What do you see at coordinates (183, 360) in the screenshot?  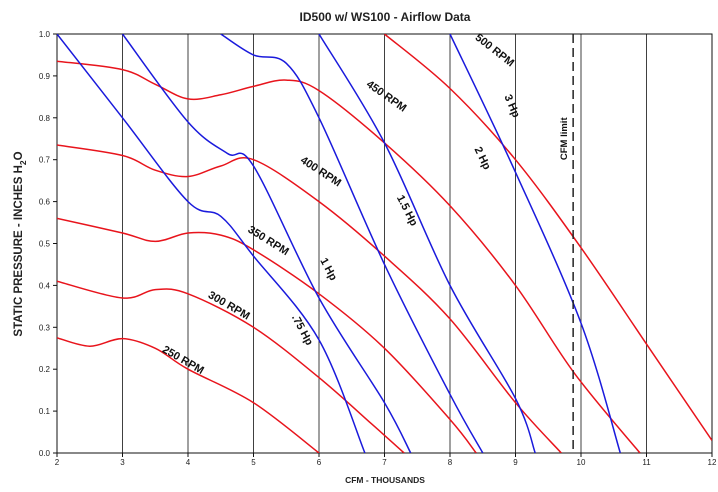 I see `curve-label-250-rpm: 250 RPM` at bounding box center [183, 360].